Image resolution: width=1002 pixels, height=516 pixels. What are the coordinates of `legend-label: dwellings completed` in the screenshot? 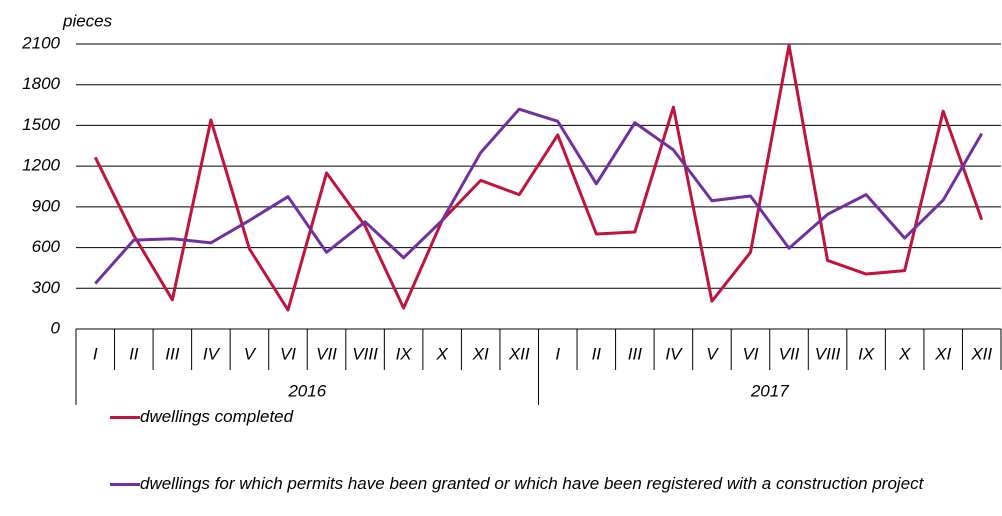 It's located at (217, 416).